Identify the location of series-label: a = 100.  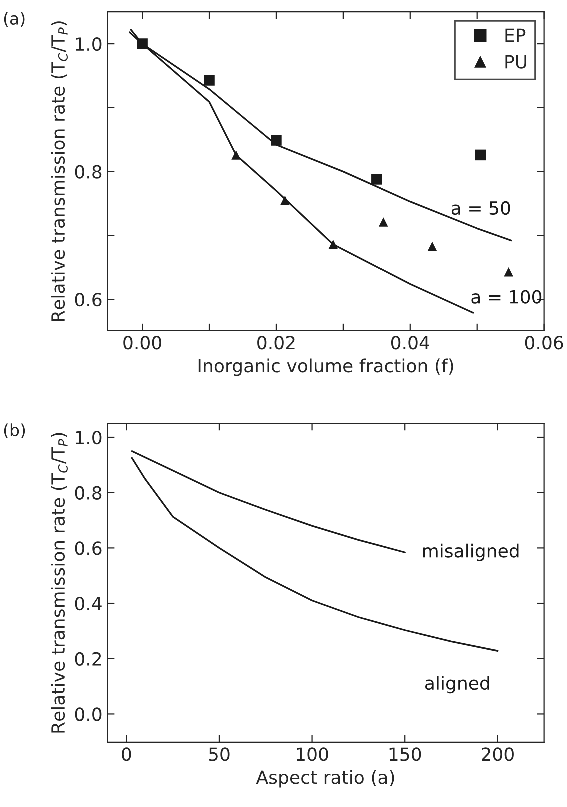
(507, 297).